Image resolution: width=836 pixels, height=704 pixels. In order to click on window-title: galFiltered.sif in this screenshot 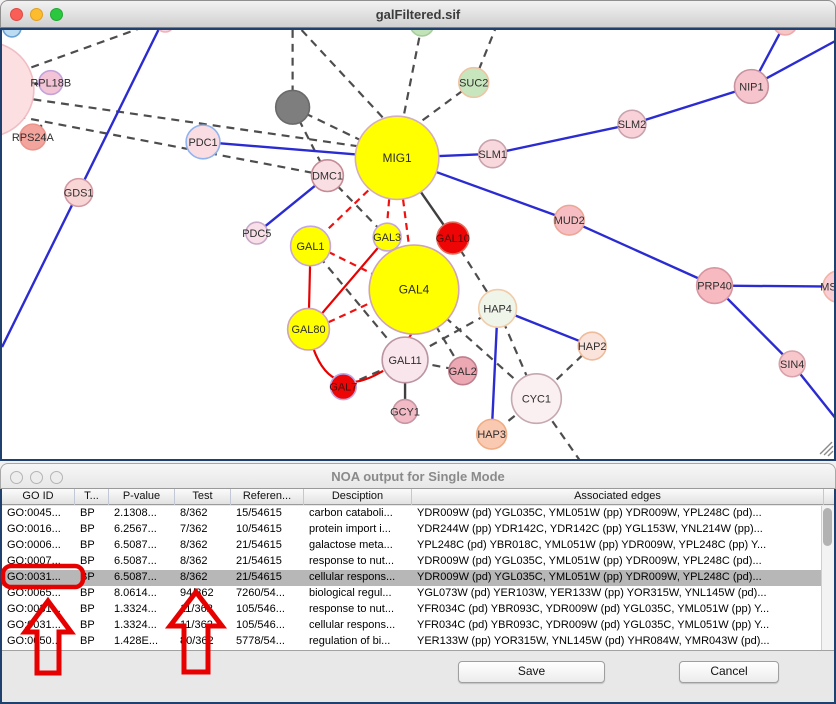, I will do `click(418, 14)`.